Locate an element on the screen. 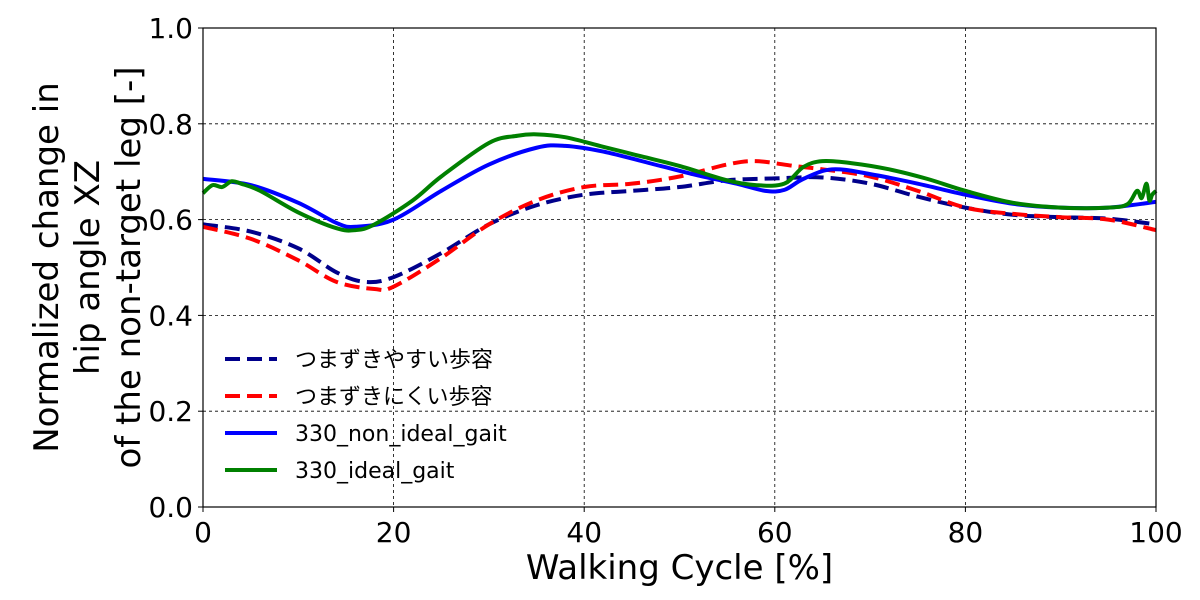 The image size is (1200, 600). y-axis-title-line-2: hip angle XZ is located at coordinates (88, 267).